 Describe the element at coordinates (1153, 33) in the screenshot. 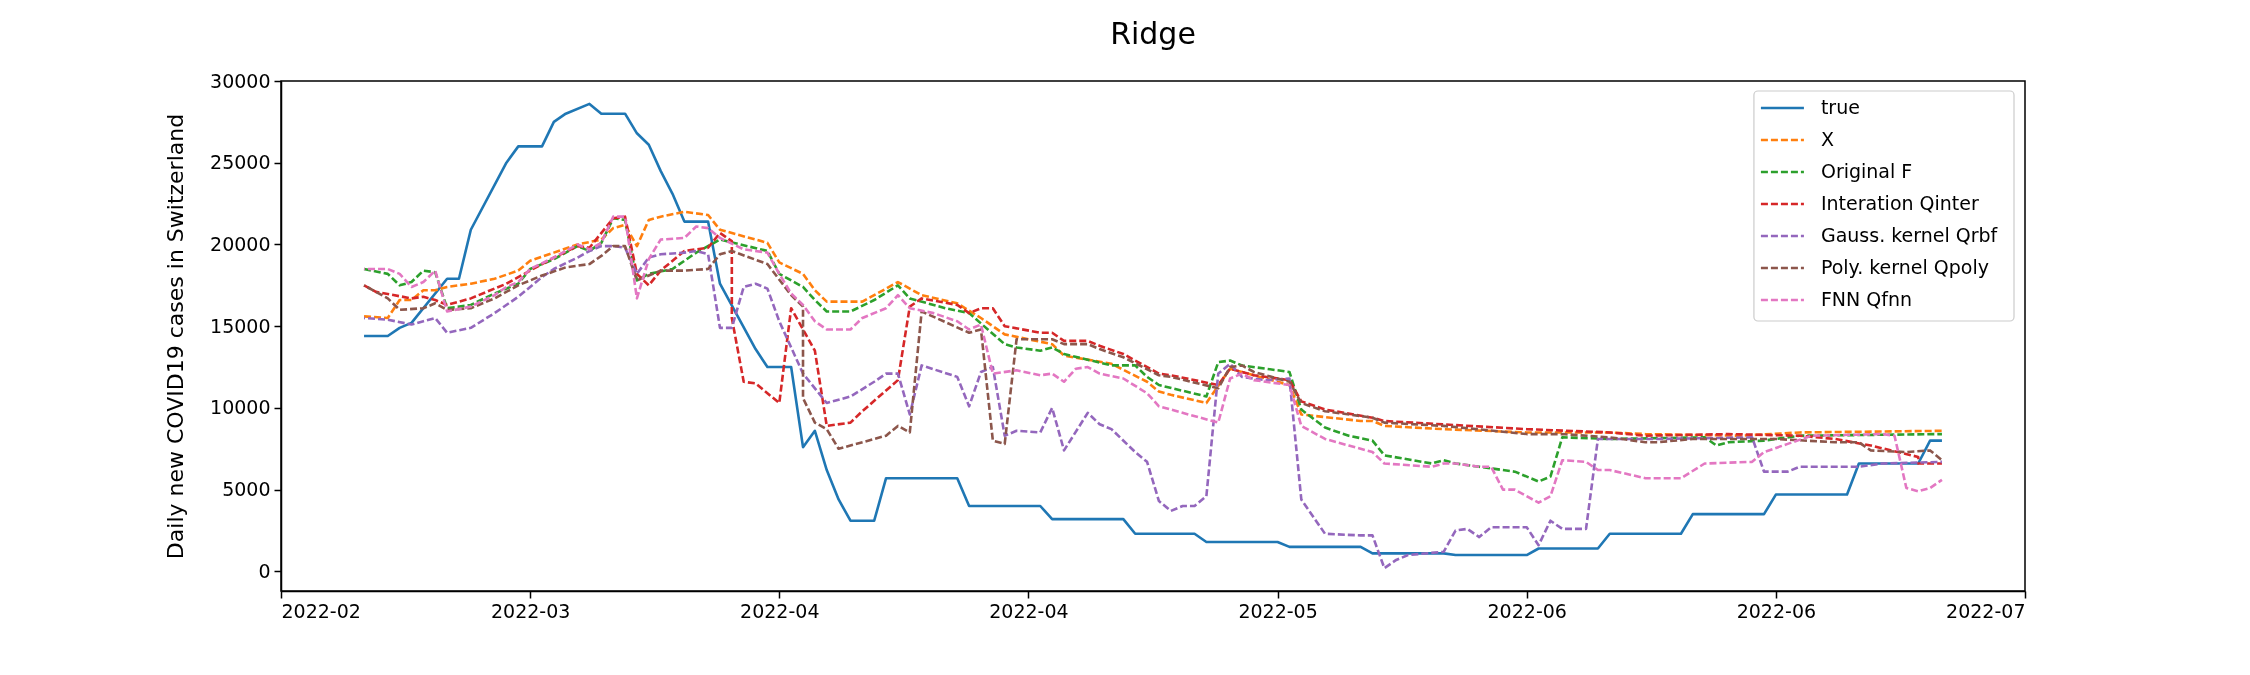

I see `chart-title: Ridge` at that location.